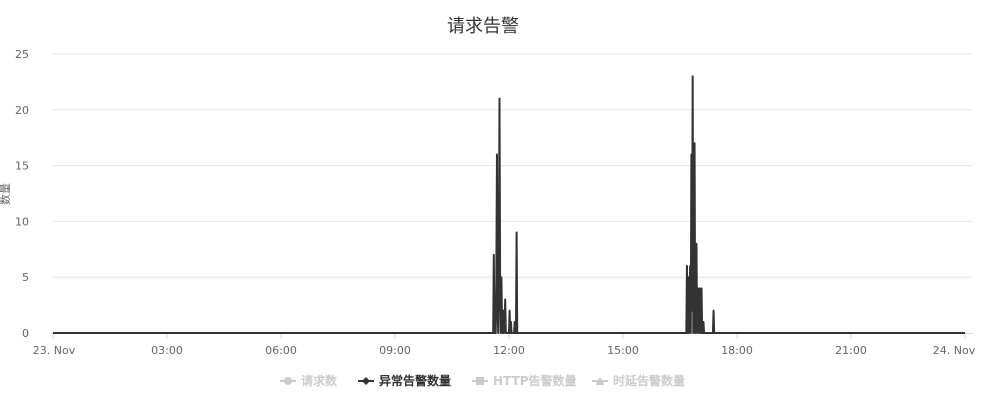  Describe the element at coordinates (22, 194) in the screenshot. I see `y-axis: 0 5 10 15 20 25` at that location.